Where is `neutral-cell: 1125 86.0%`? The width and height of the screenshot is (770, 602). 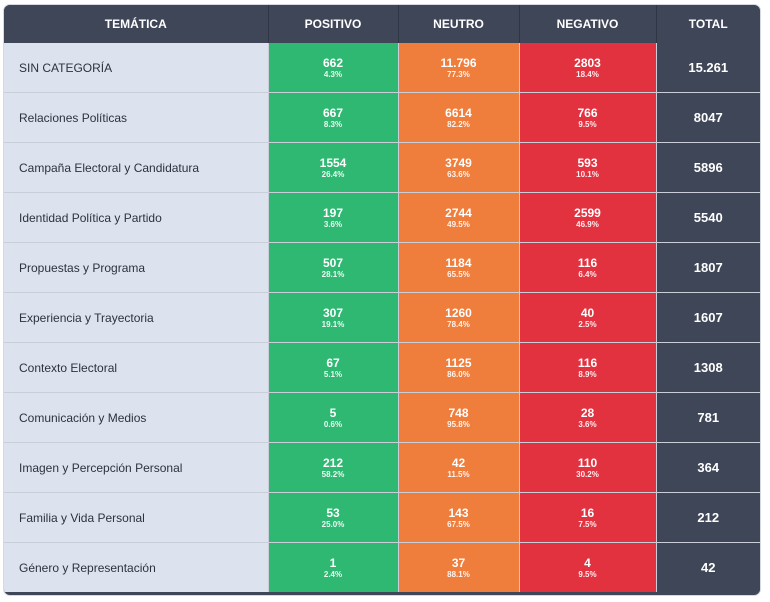
neutral-cell: 1125 86.0% is located at coordinates (459, 367).